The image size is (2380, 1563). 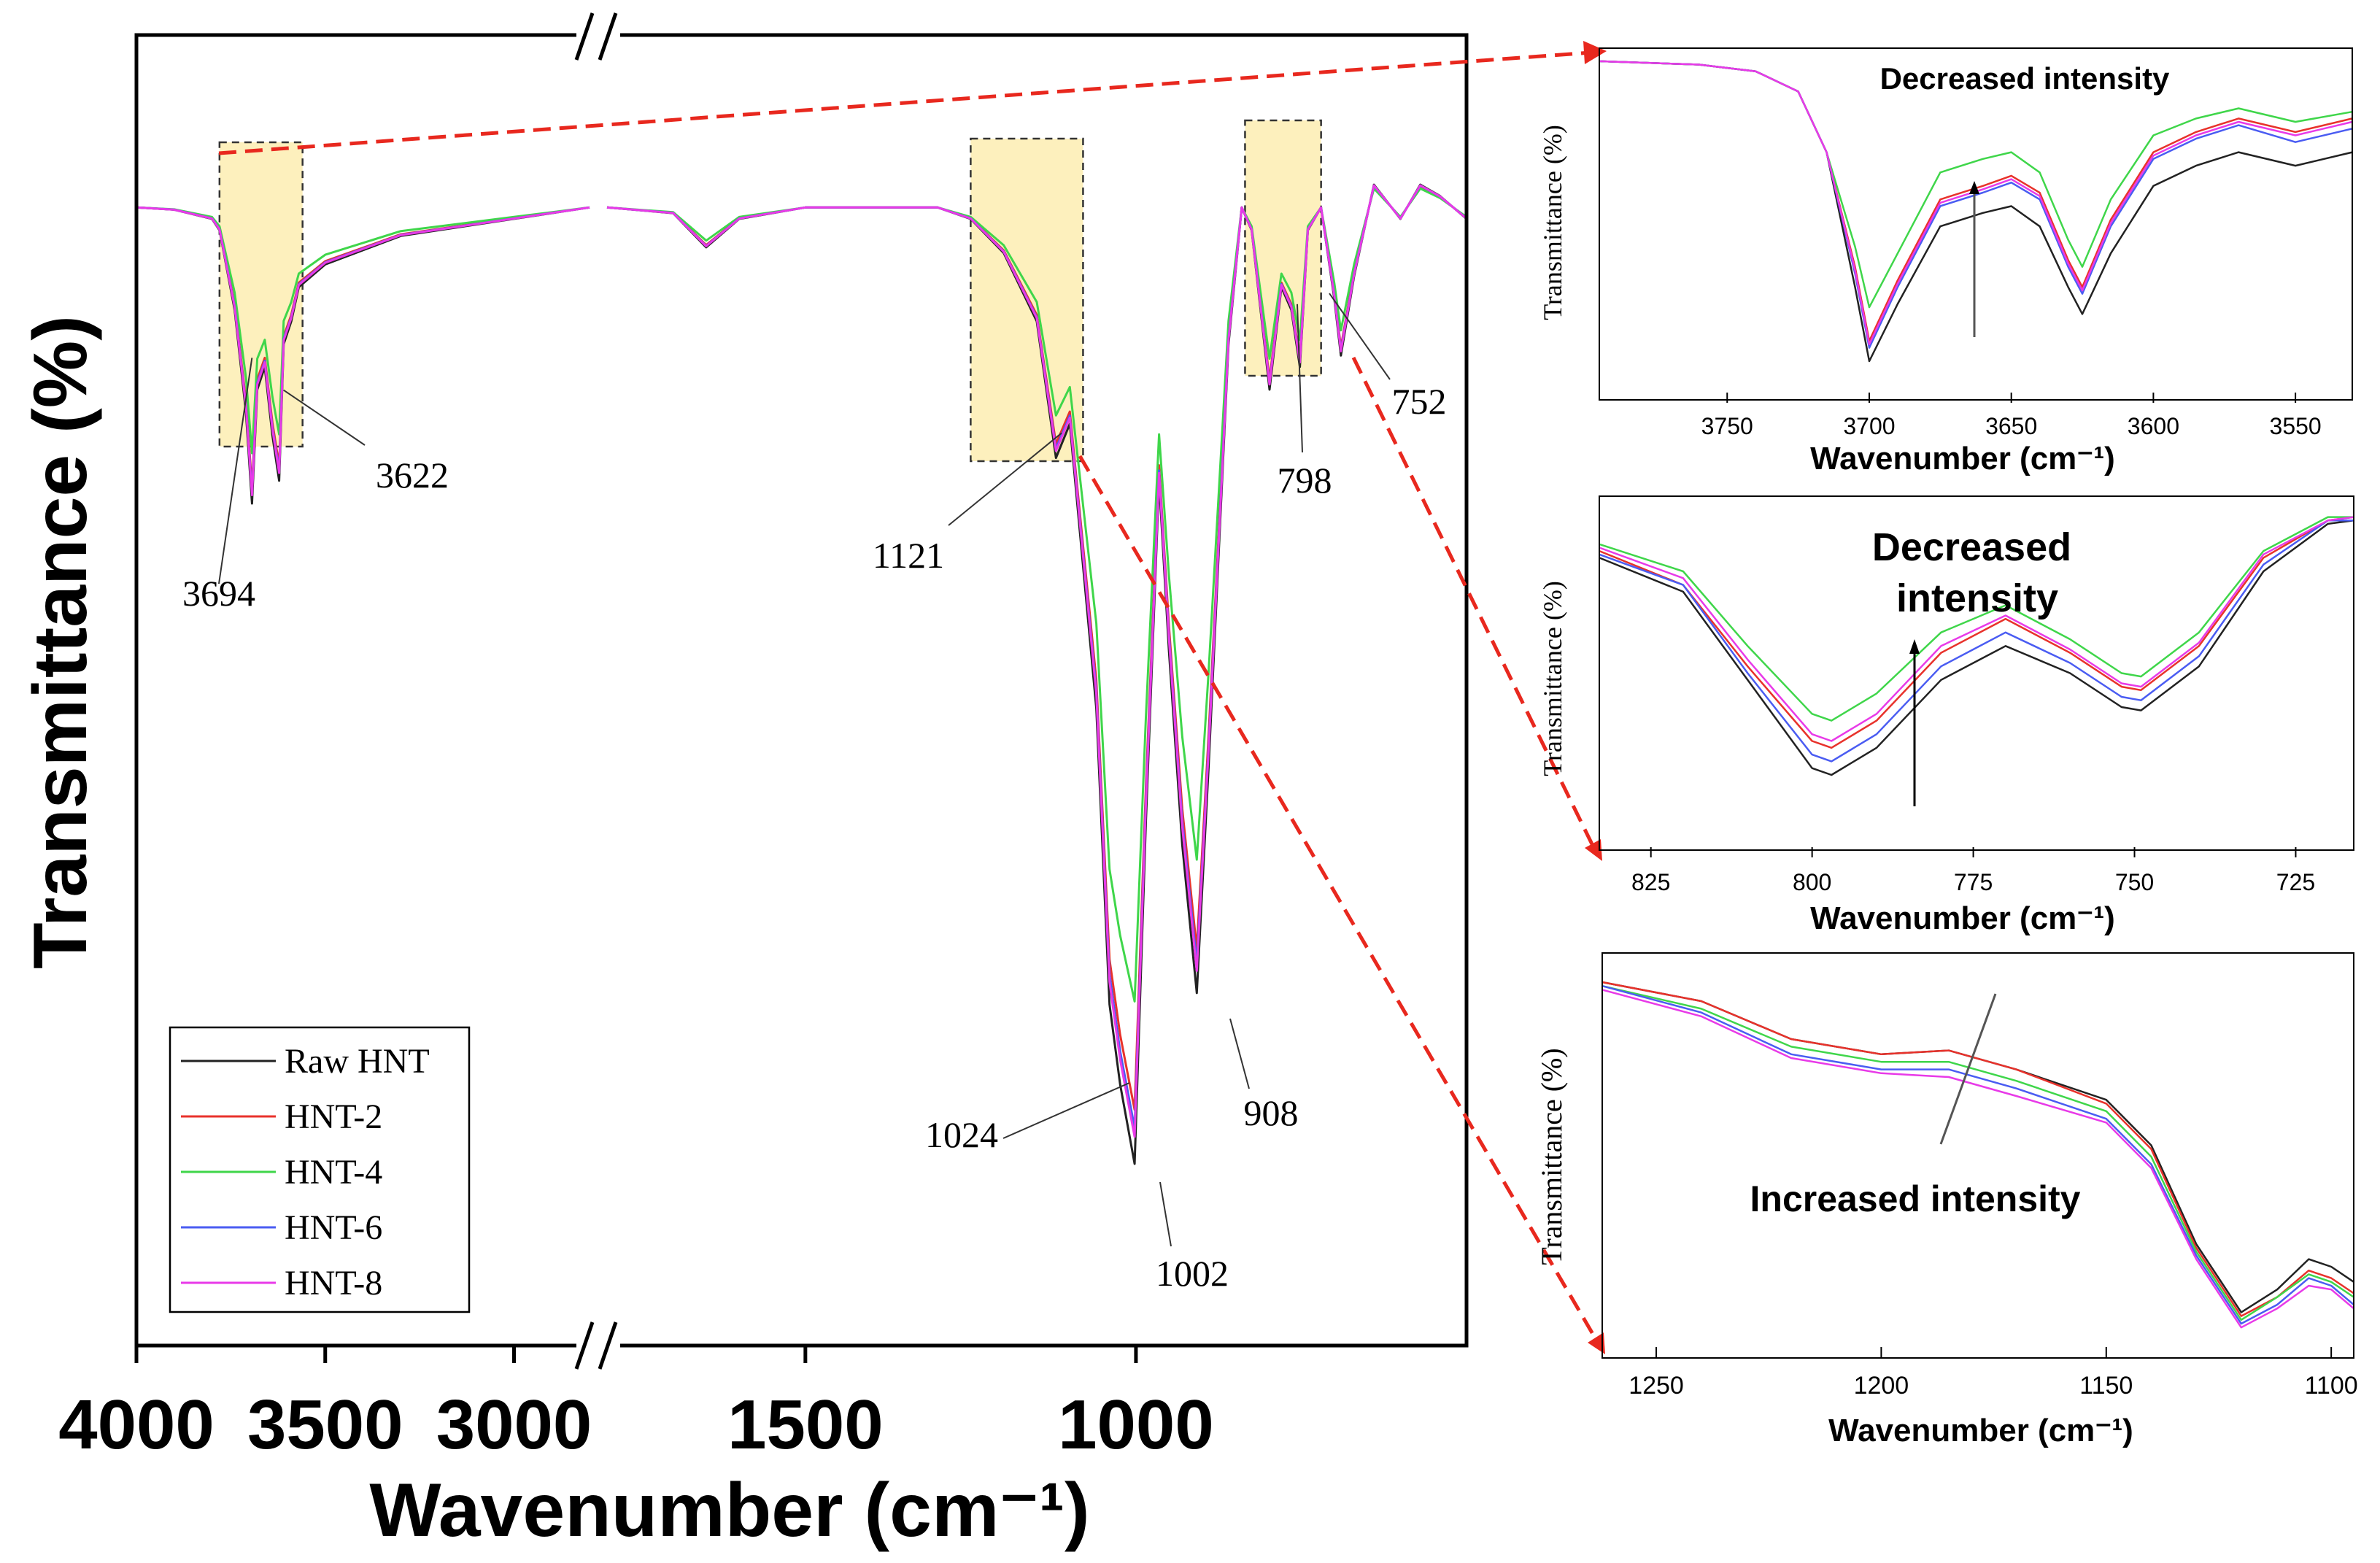 I want to click on highlight-box, so click(x=1283, y=248).